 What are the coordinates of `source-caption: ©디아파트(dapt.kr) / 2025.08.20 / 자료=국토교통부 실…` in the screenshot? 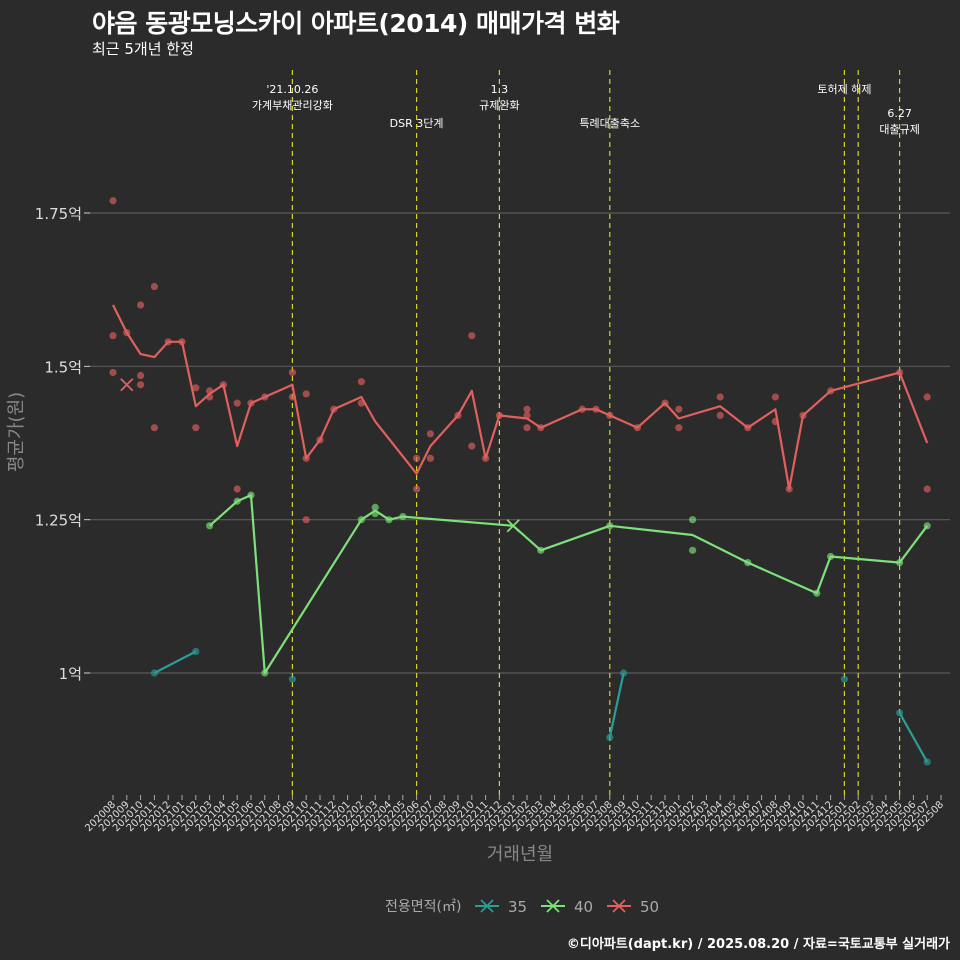 It's located at (758, 944).